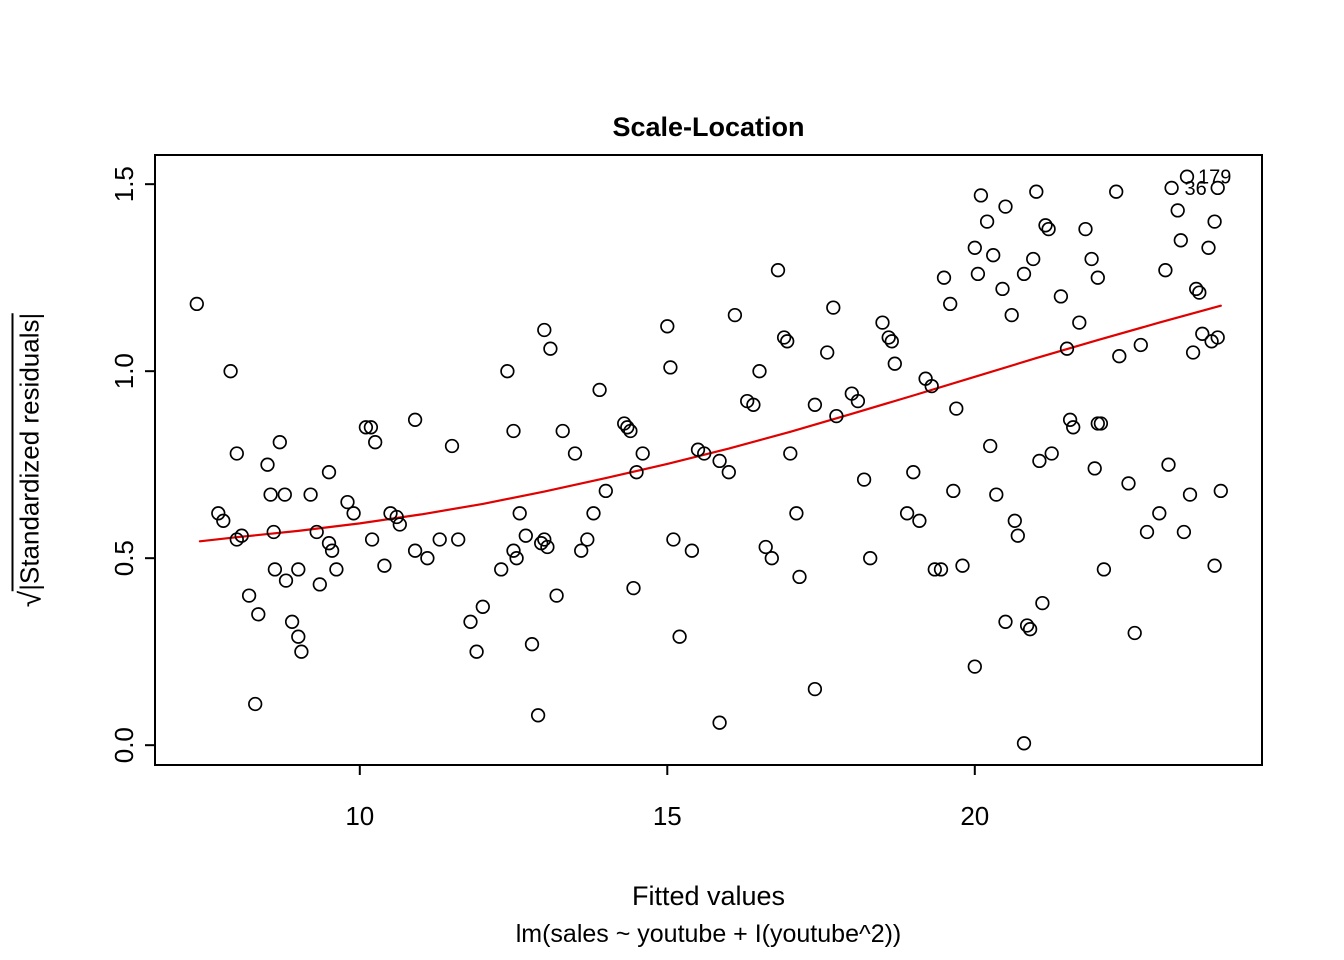 The height and width of the screenshot is (960, 1344). I want to click on y-tick-label: 1.0, so click(124, 371).